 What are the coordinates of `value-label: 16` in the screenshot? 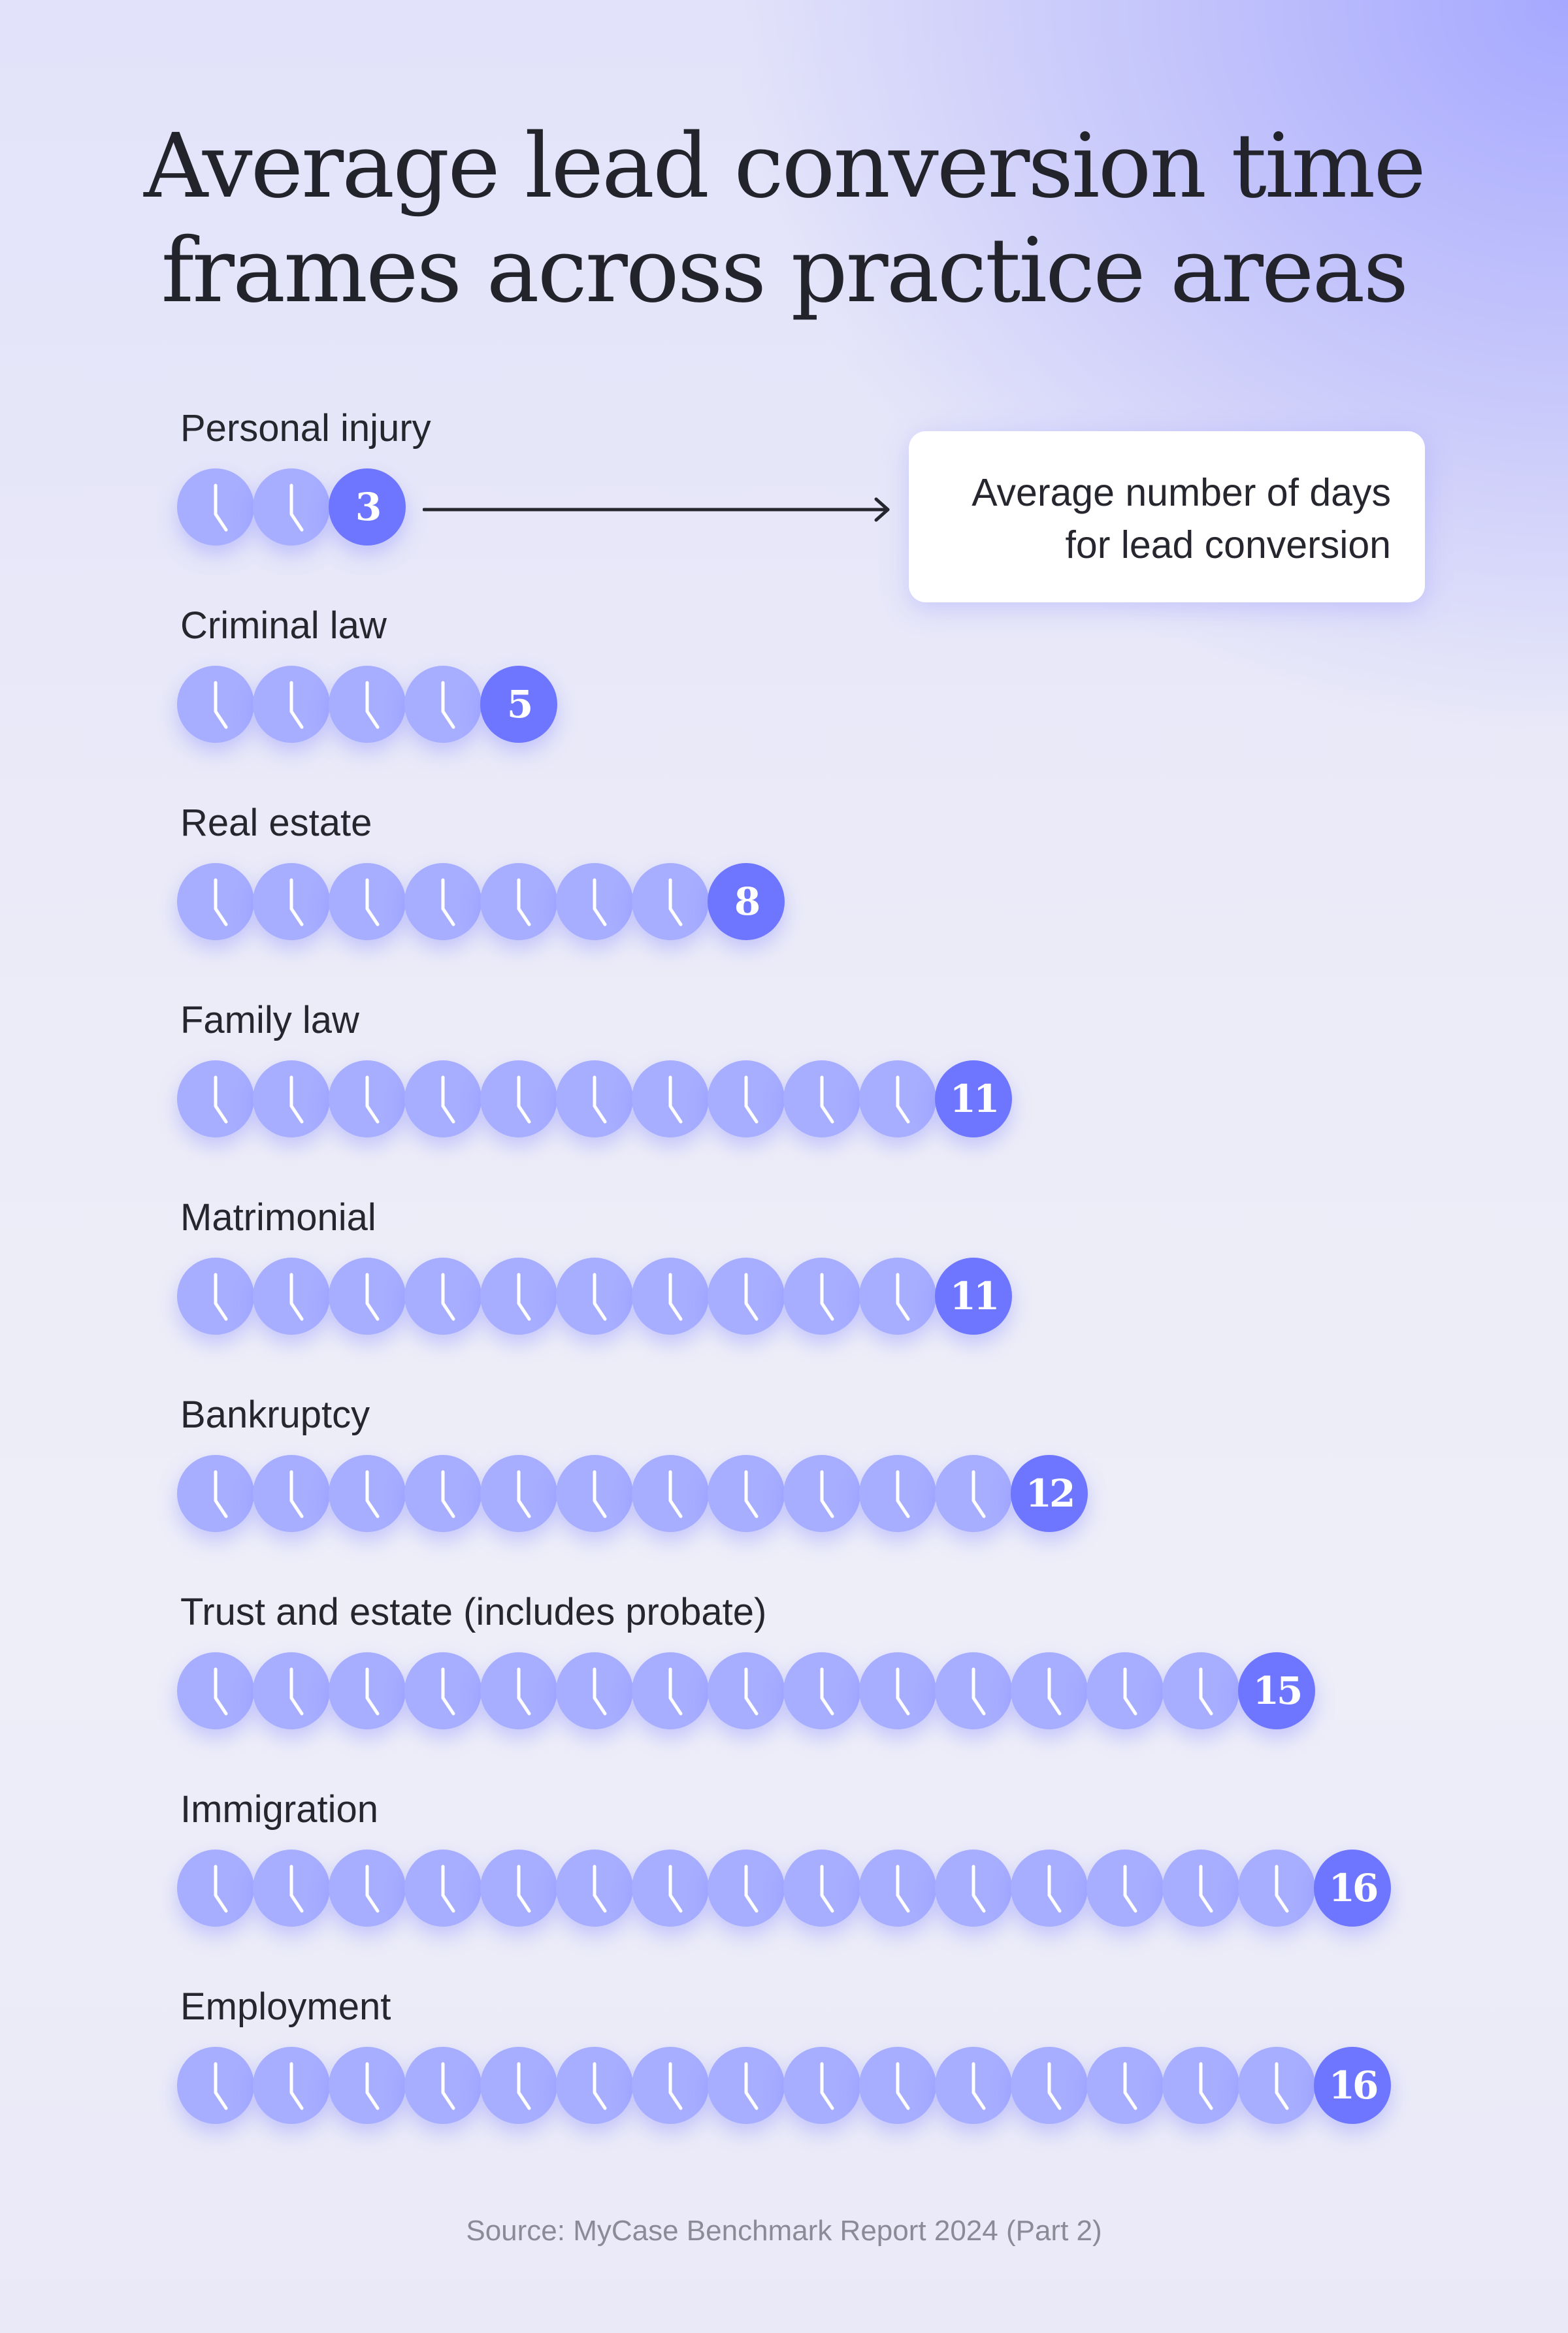 It's located at (1352, 1888).